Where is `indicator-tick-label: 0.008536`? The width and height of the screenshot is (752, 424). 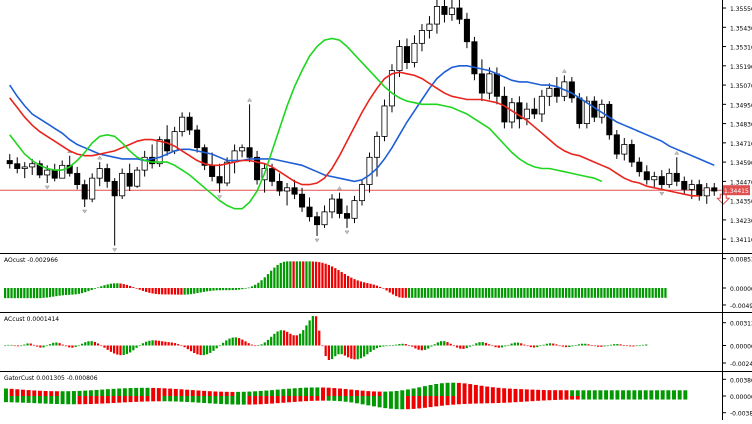
indicator-tick-label: 0.008536 is located at coordinates (741, 260).